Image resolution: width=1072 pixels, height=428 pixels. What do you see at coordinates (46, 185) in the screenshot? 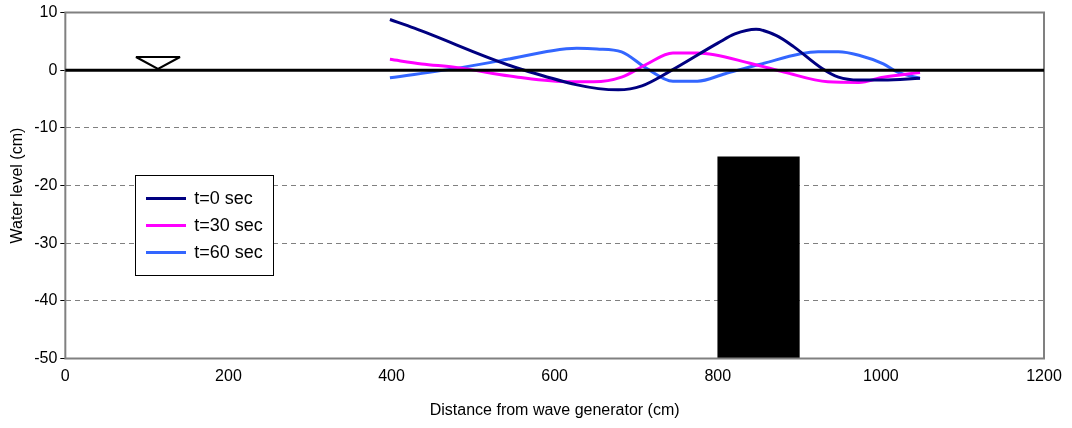
I see `y-tick-label: -20` at bounding box center [46, 185].